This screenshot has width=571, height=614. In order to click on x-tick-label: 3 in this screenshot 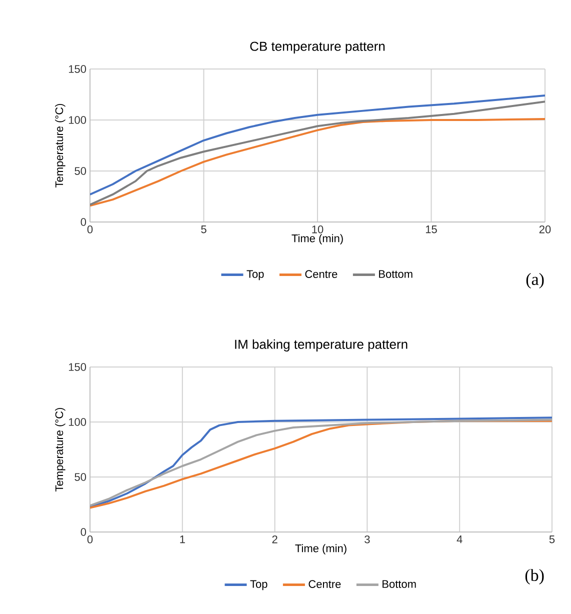, I will do `click(367, 540)`.